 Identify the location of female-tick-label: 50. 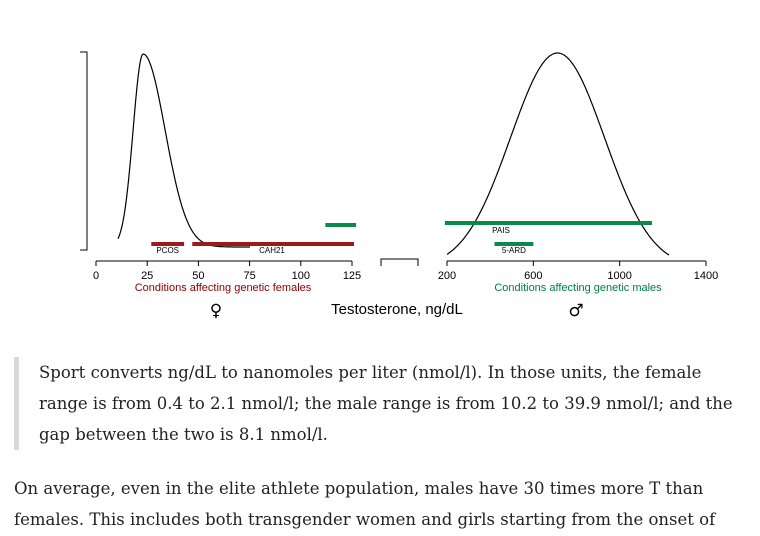
(198, 276).